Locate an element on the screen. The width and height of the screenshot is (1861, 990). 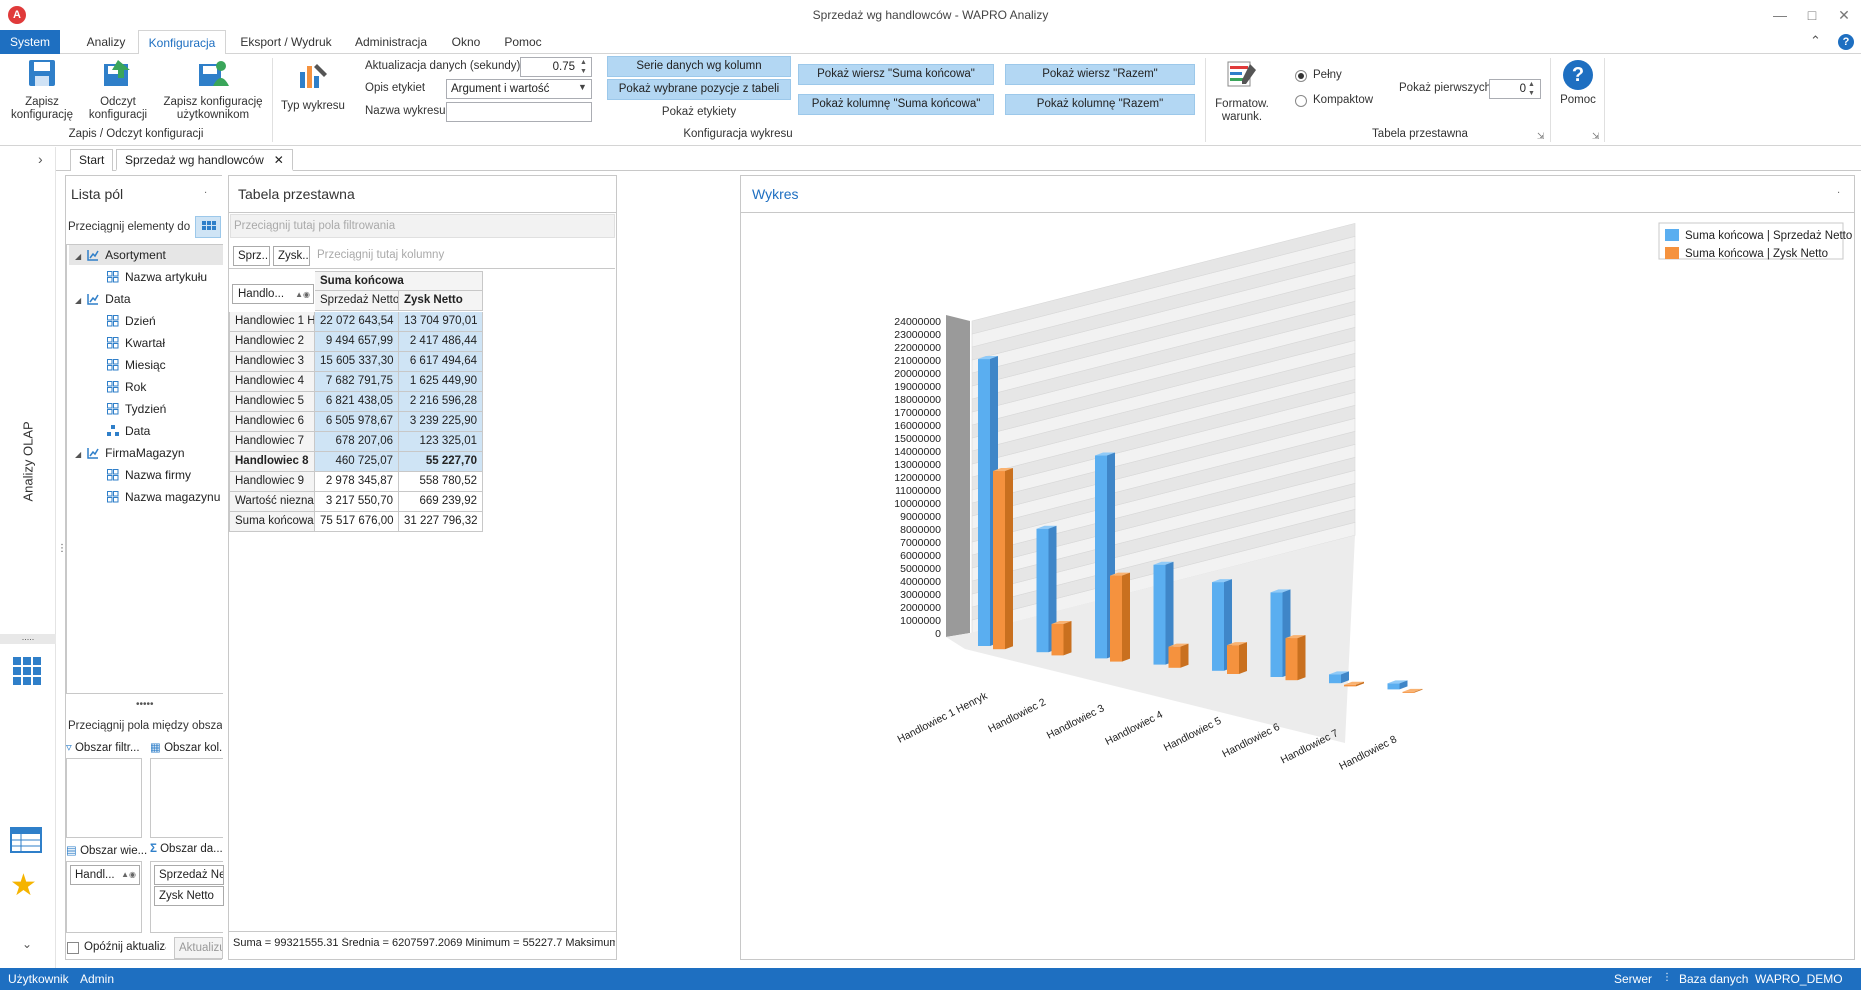
read-config-button: Odczyt konfiguracji is located at coordinates (118, 90).